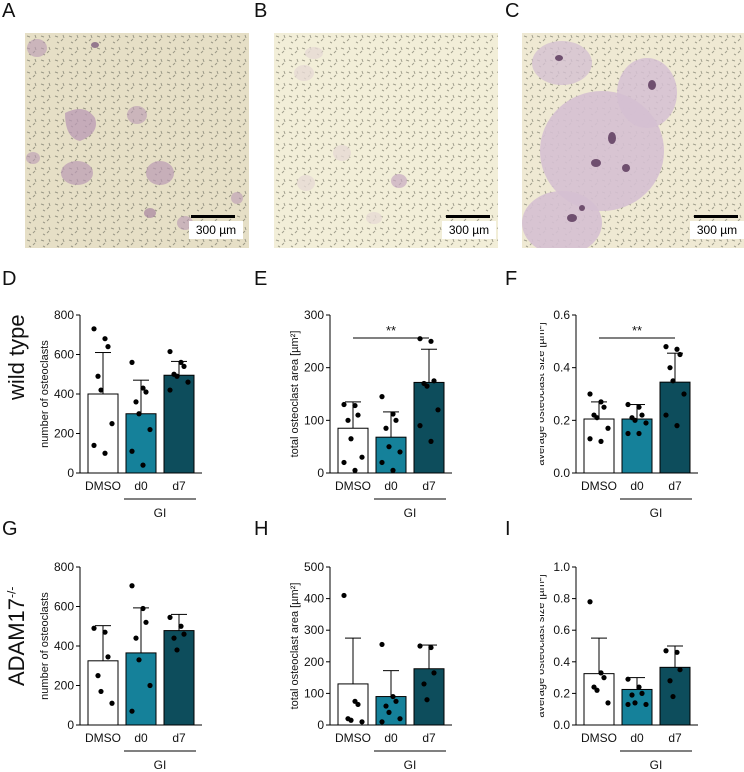 Image resolution: width=744 pixels, height=772 pixels. Describe the element at coordinates (314, 315) in the screenshot. I see `y-tick-label: 300` at that location.